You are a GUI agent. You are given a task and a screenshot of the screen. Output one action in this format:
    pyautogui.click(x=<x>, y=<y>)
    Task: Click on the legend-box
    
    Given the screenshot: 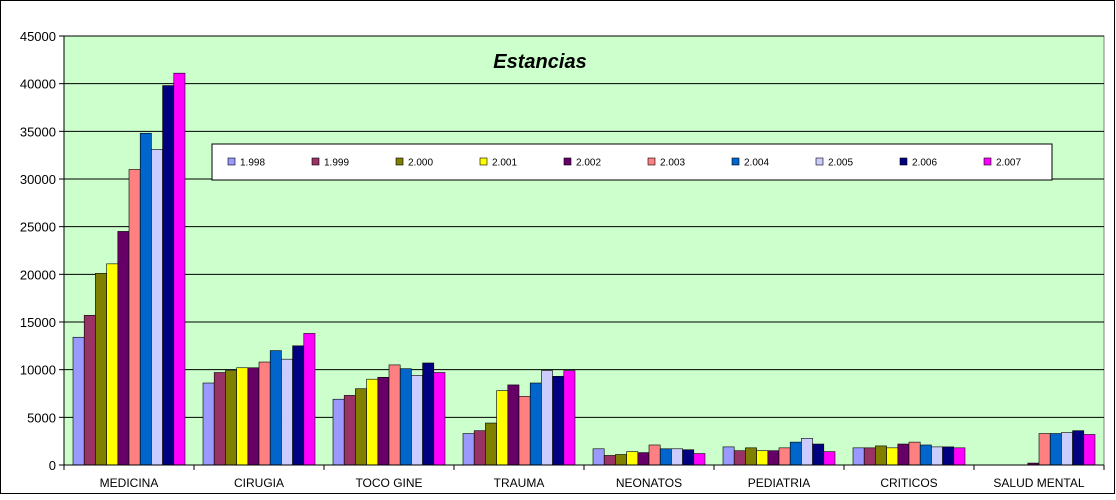 What is the action you would take?
    pyautogui.click(x=632, y=162)
    